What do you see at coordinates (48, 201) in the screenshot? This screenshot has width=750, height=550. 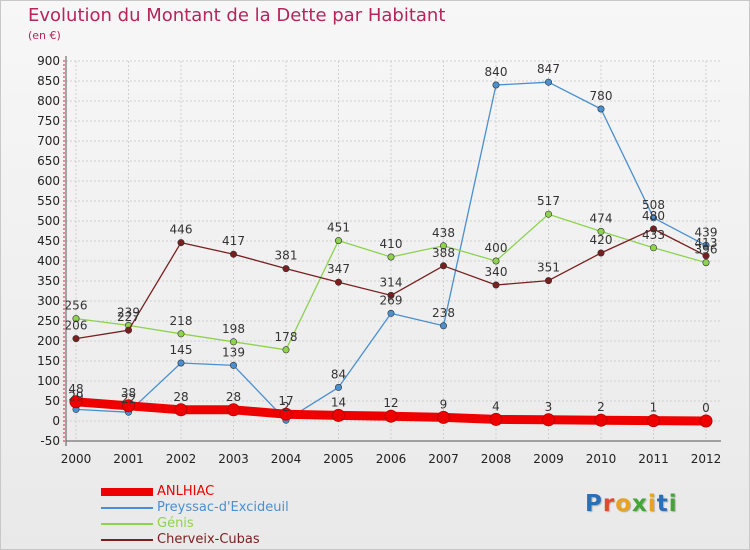 I see `y-tick-label: 550` at bounding box center [48, 201].